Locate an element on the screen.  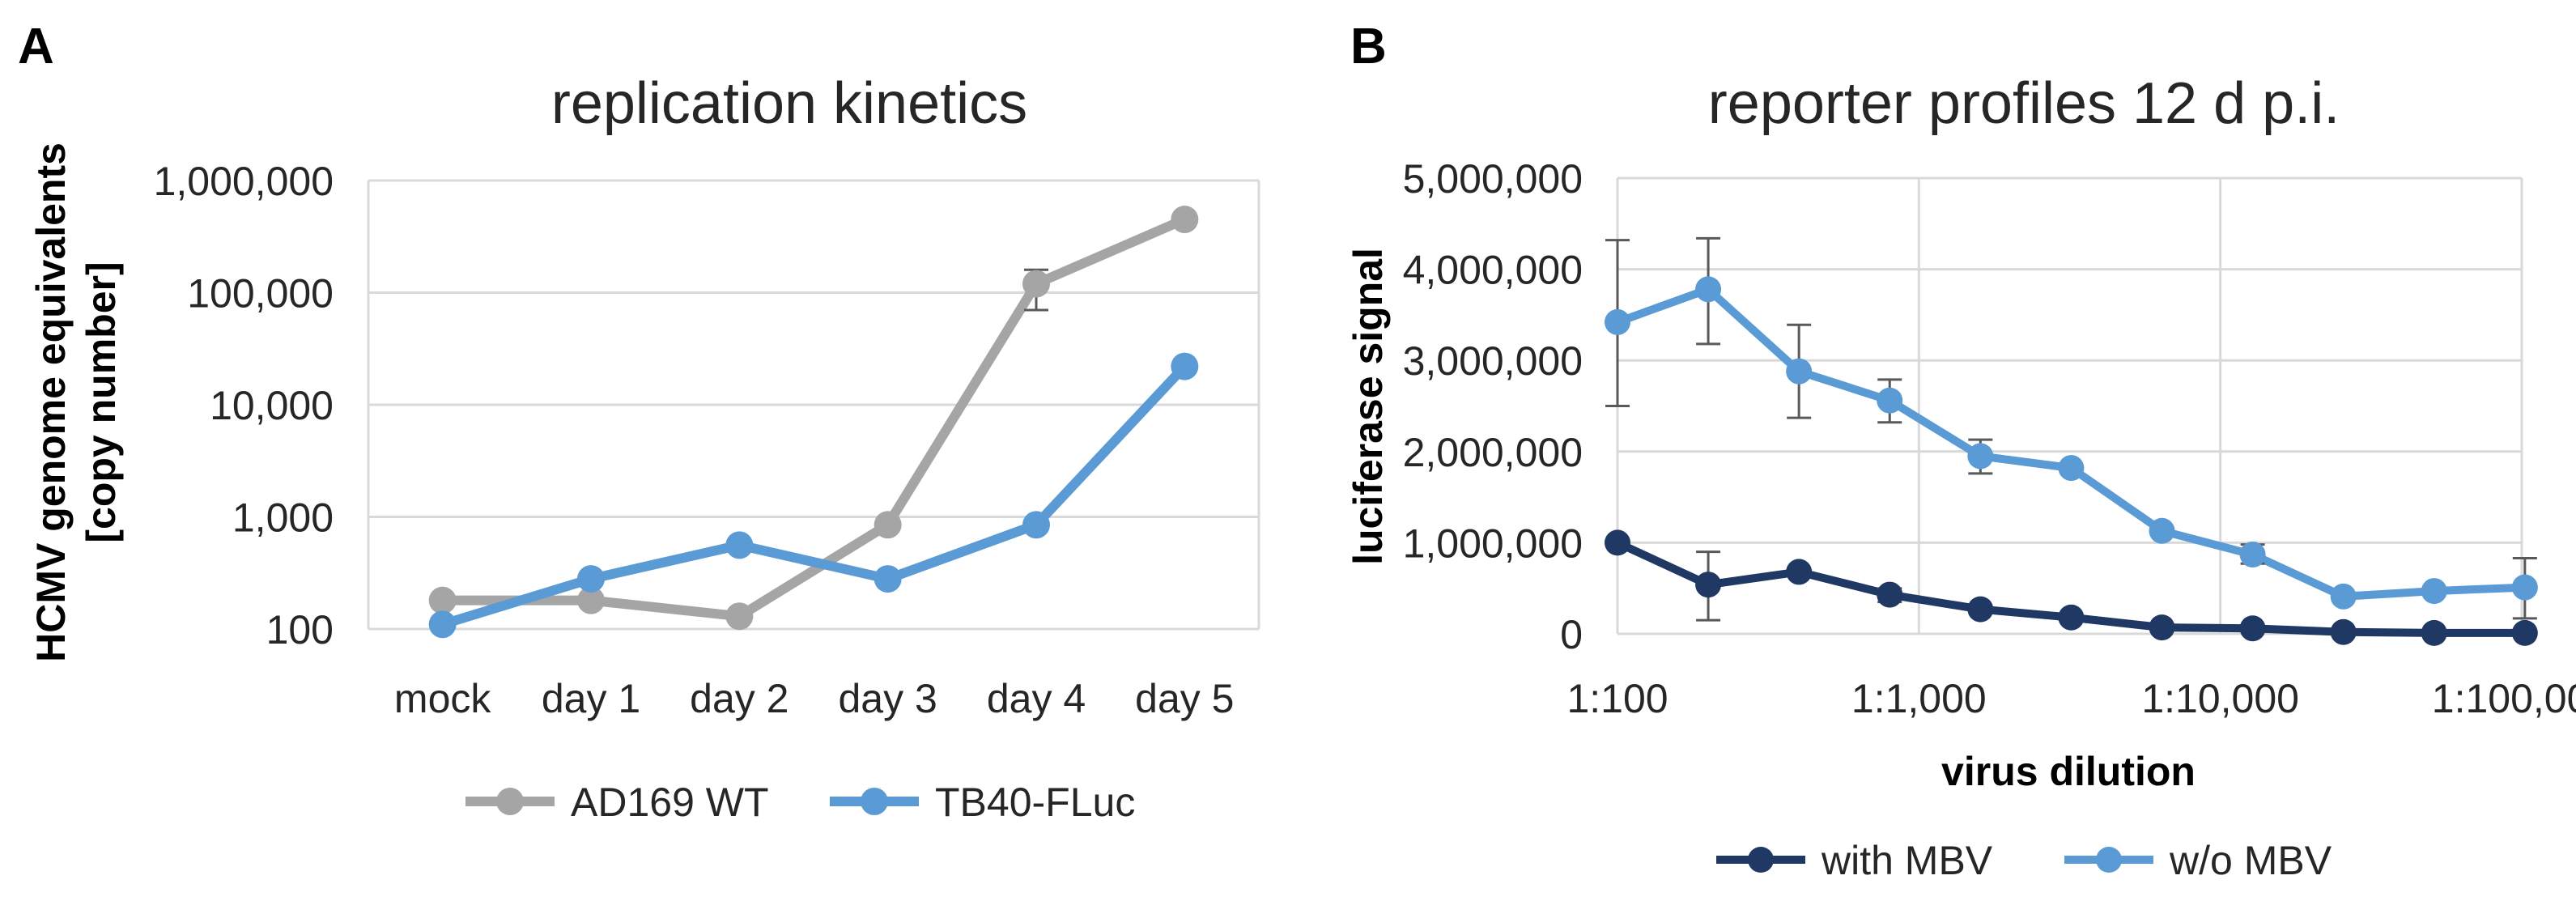
legend-label: with MBV is located at coordinates (1907, 860).